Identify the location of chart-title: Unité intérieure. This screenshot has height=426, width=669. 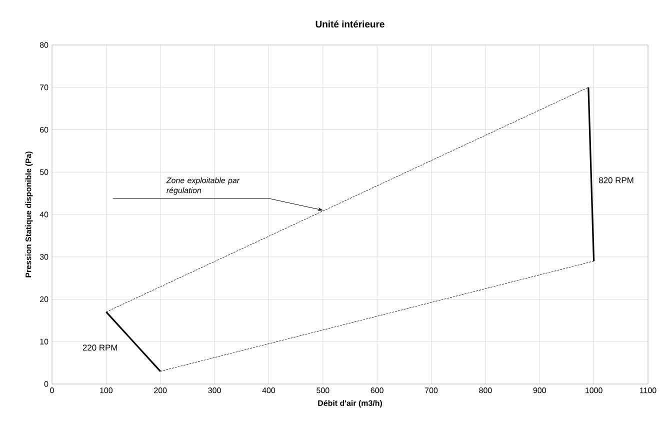
(350, 24).